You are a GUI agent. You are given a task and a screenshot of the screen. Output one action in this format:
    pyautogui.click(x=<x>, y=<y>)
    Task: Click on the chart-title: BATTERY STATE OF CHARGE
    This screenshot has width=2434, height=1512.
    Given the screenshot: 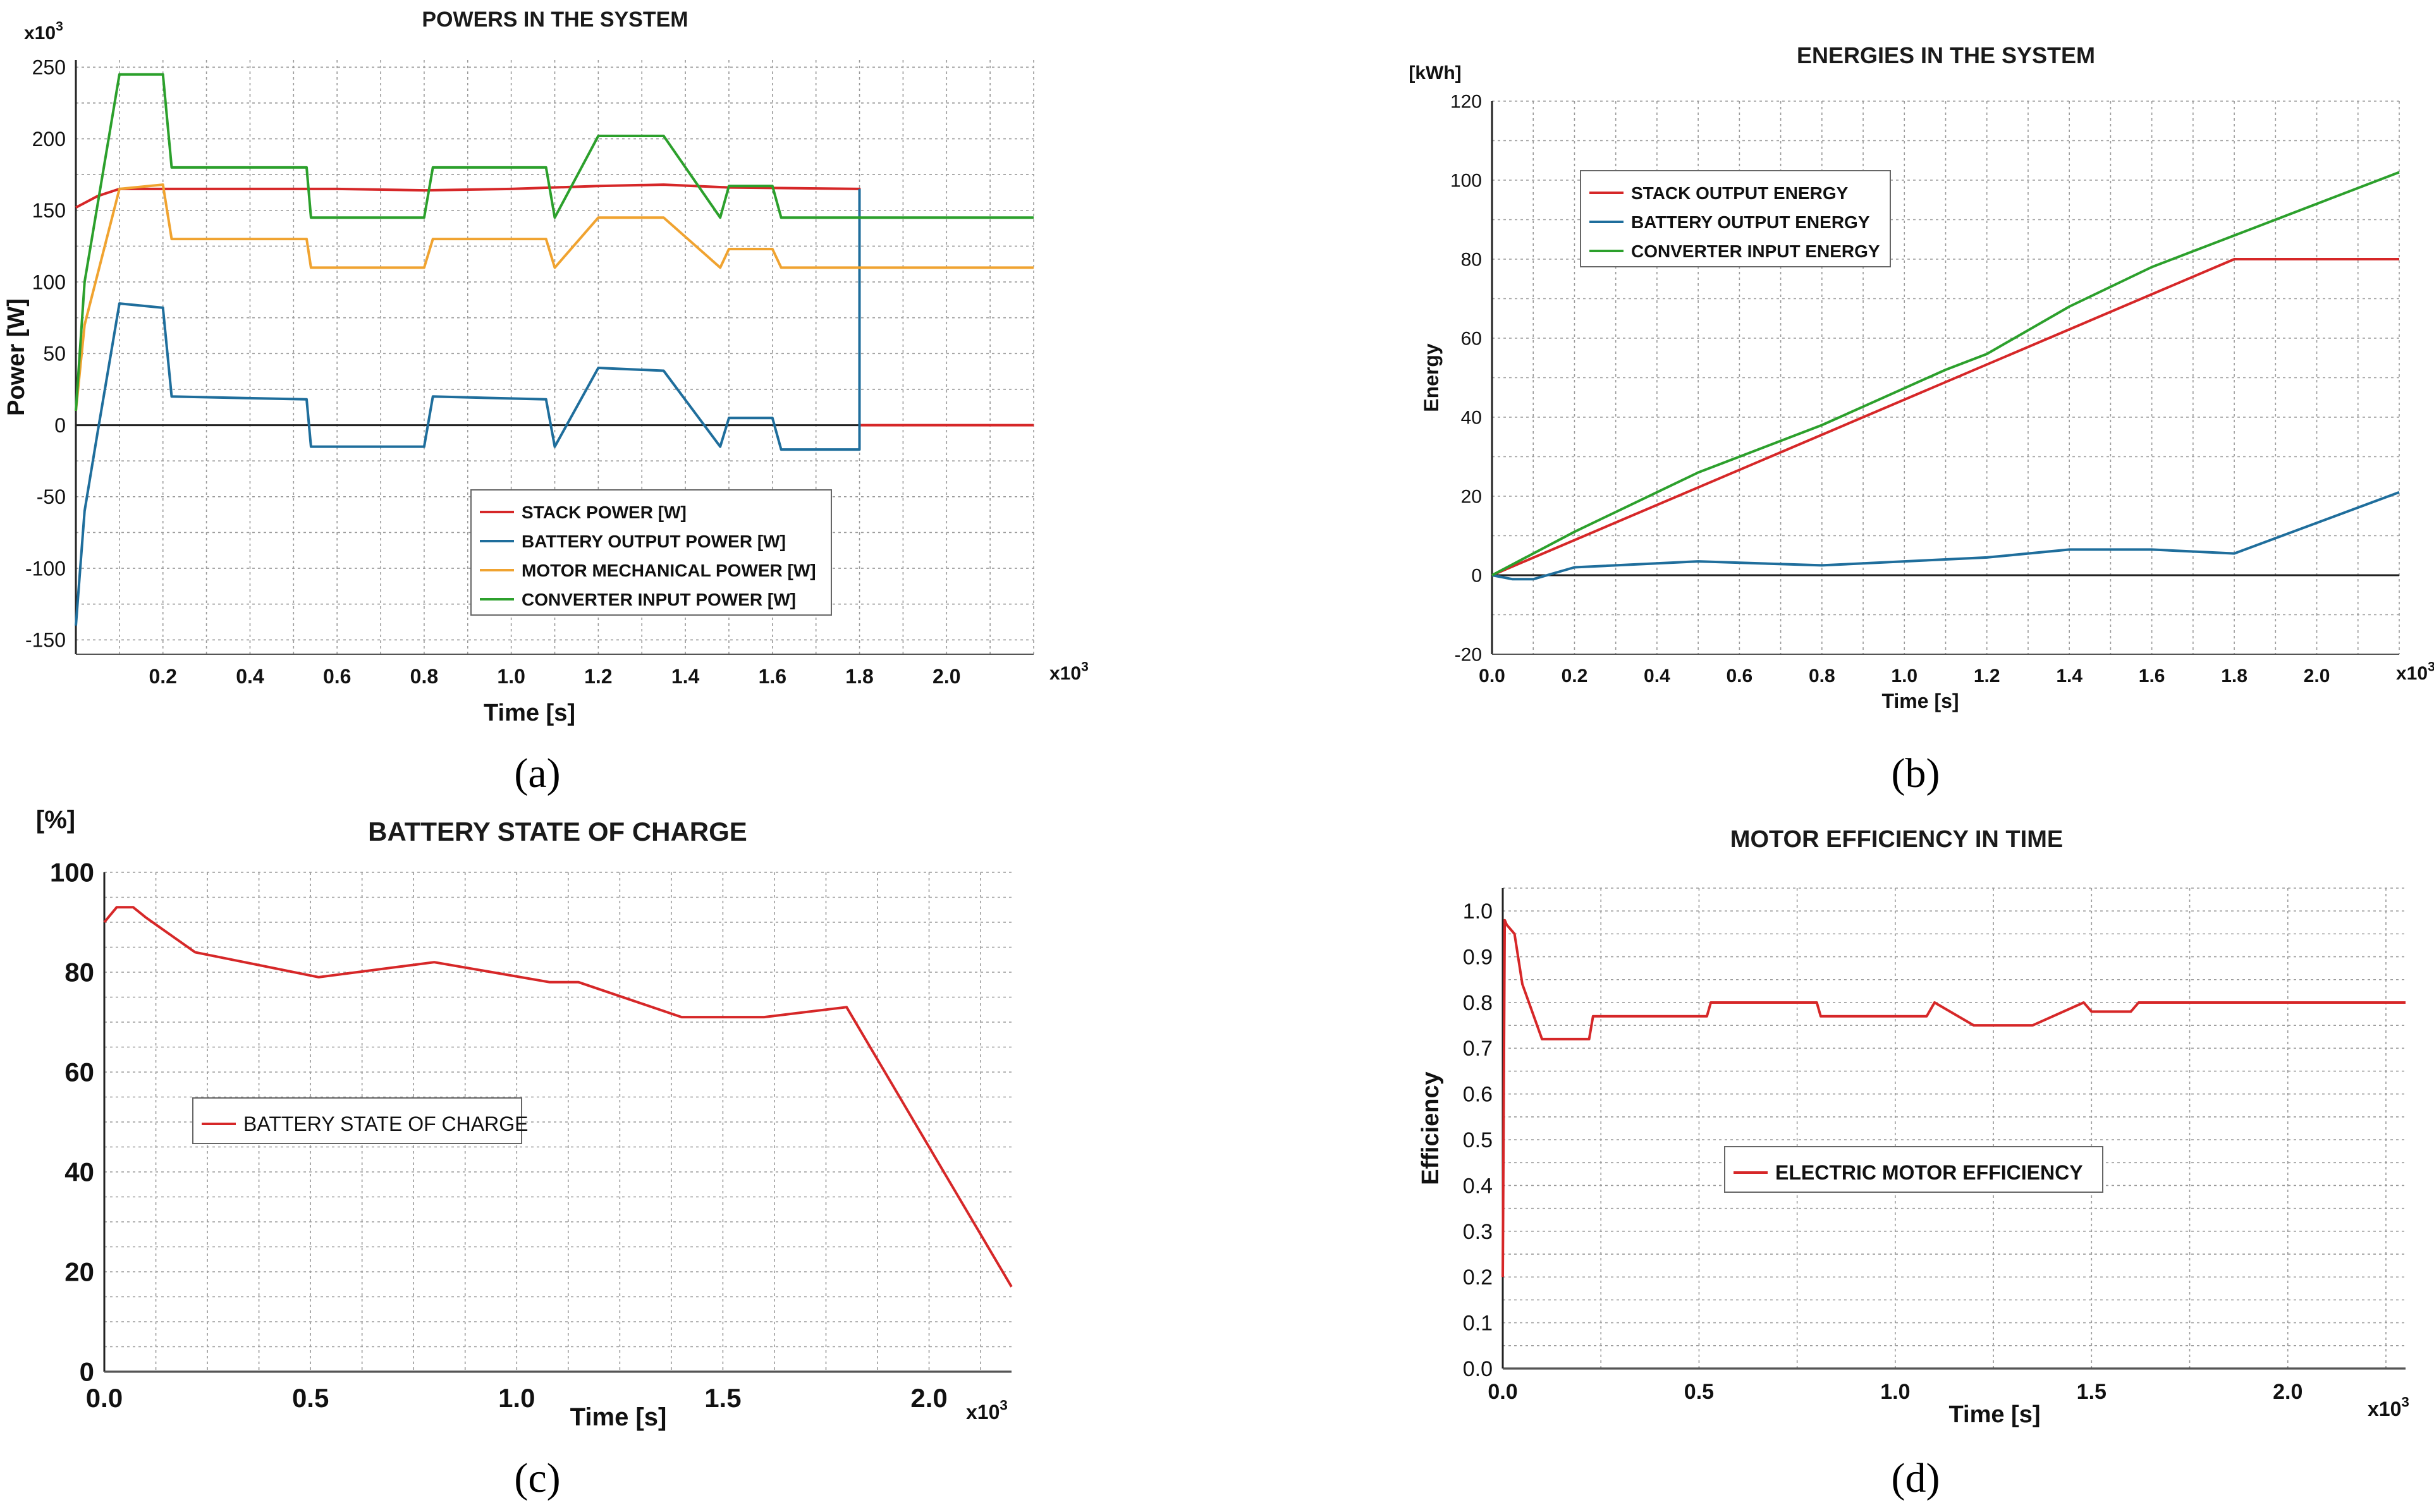 What is the action you would take?
    pyautogui.click(x=557, y=832)
    